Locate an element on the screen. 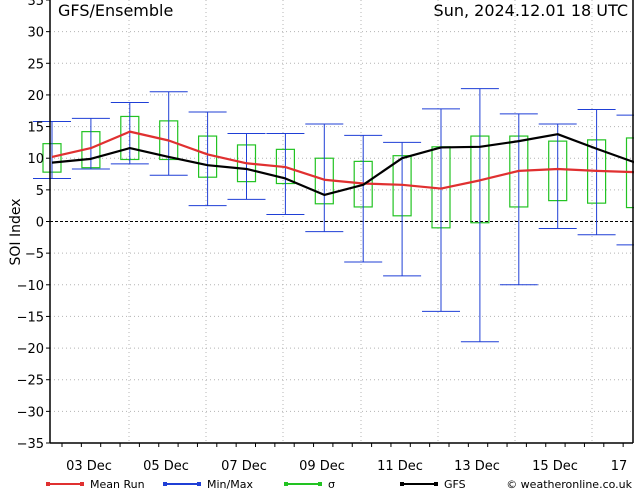 This screenshot has width=634, height=490. y-axis-label: SOI Index is located at coordinates (16, 231).